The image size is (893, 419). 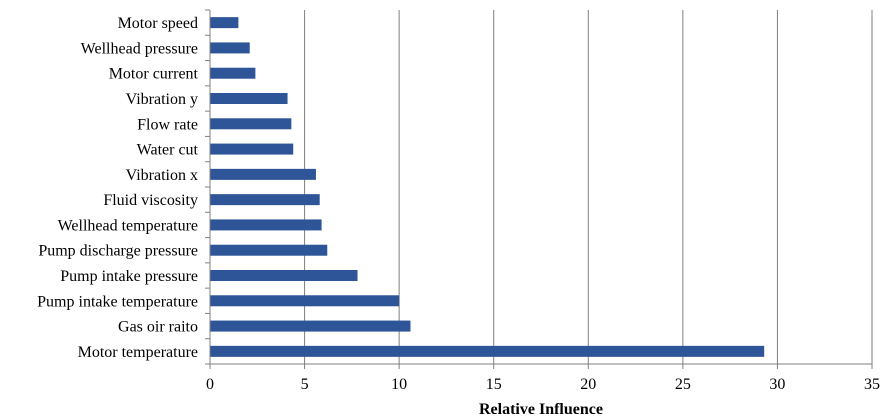 What do you see at coordinates (543, 384) in the screenshot?
I see `x-tick-labels: 0 5 10 15 20 25 30 35` at bounding box center [543, 384].